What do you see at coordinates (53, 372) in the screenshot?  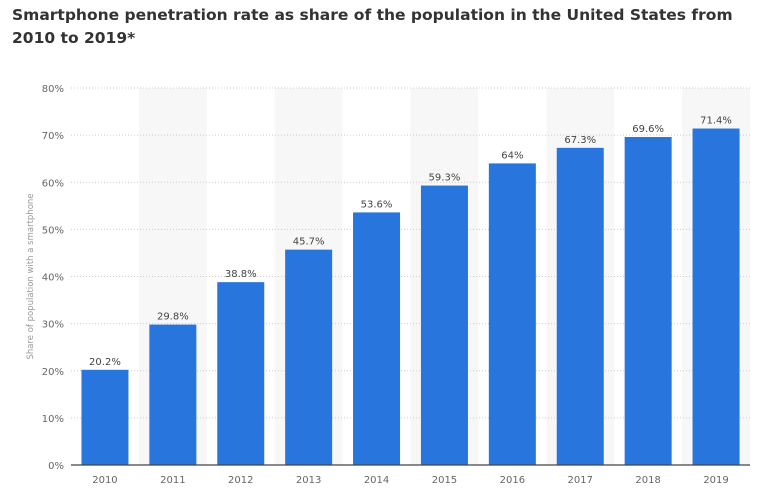 I see `y-tick-label: 20%` at bounding box center [53, 372].